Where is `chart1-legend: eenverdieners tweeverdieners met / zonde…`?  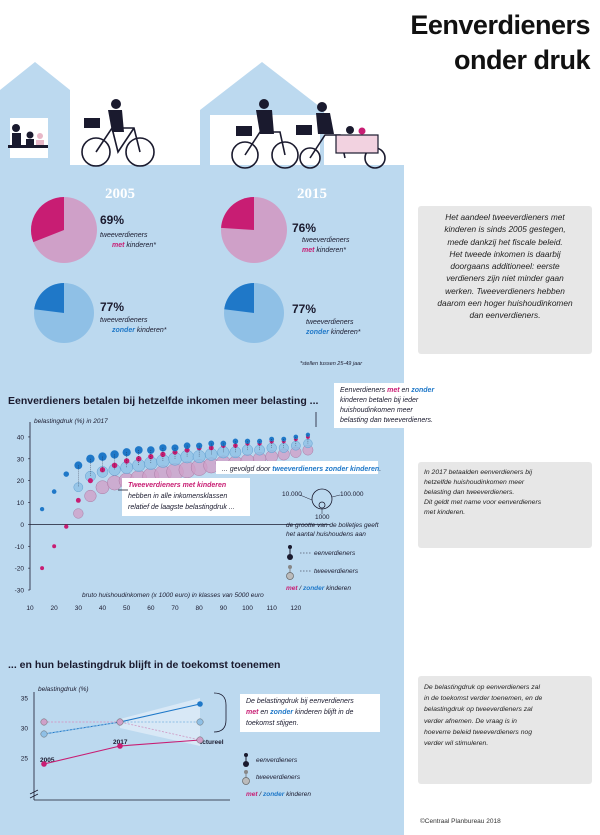 chart1-legend: eenverdieners tweeverdieners met / zonde… is located at coordinates (322, 568).